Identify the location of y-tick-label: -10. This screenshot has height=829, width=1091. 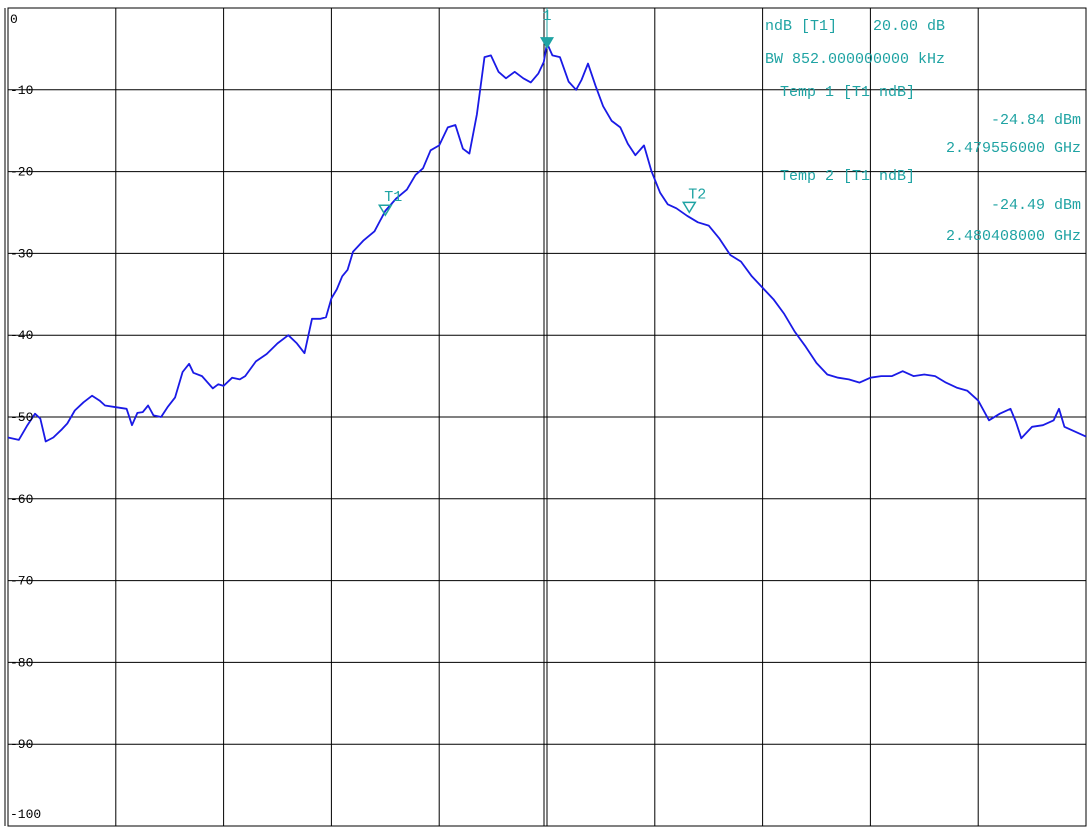
(21, 90).